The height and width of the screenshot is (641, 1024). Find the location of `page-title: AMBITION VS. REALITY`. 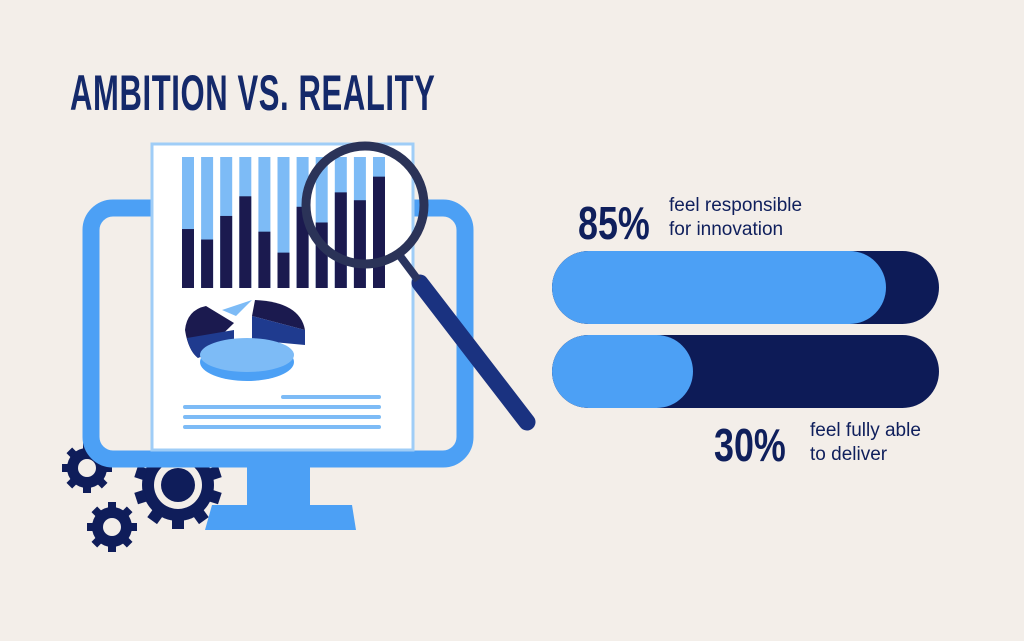

page-title: AMBITION VS. REALITY is located at coordinates (253, 93).